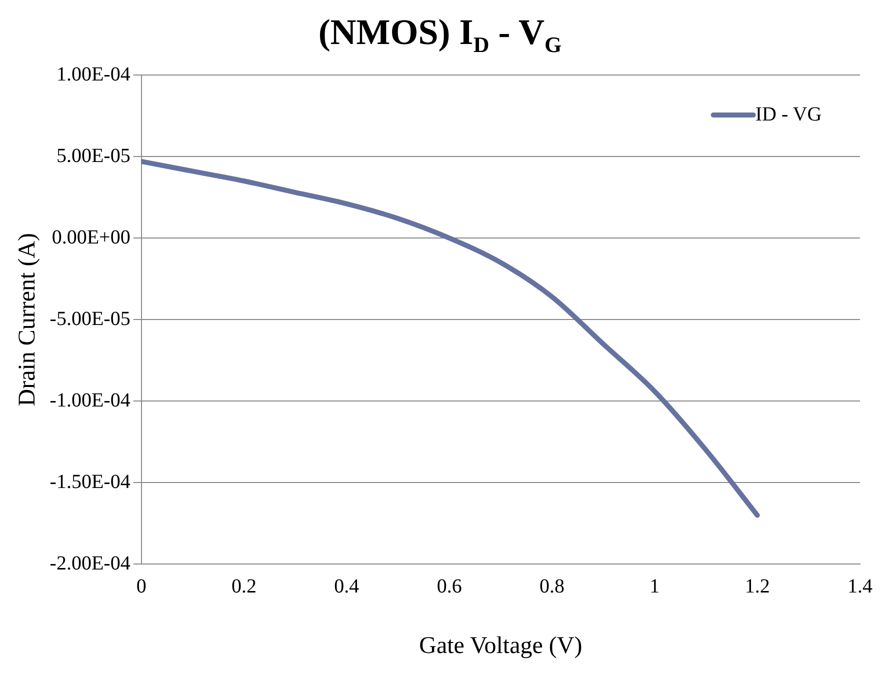 The width and height of the screenshot is (880, 677). What do you see at coordinates (655, 586) in the screenshot?
I see `x-tick-label: 1` at bounding box center [655, 586].